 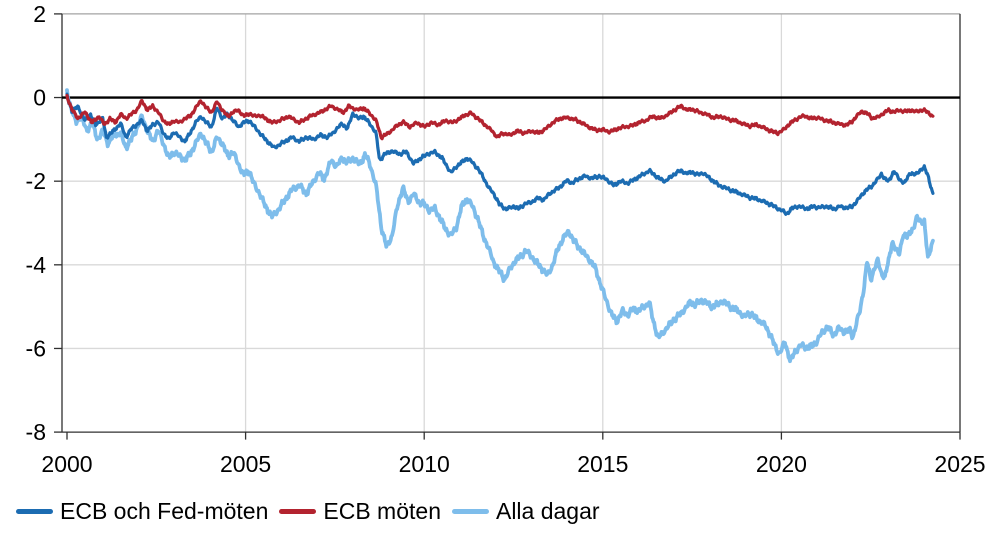 What do you see at coordinates (959, 464) in the screenshot?
I see `x-tick-label-2025: 2025` at bounding box center [959, 464].